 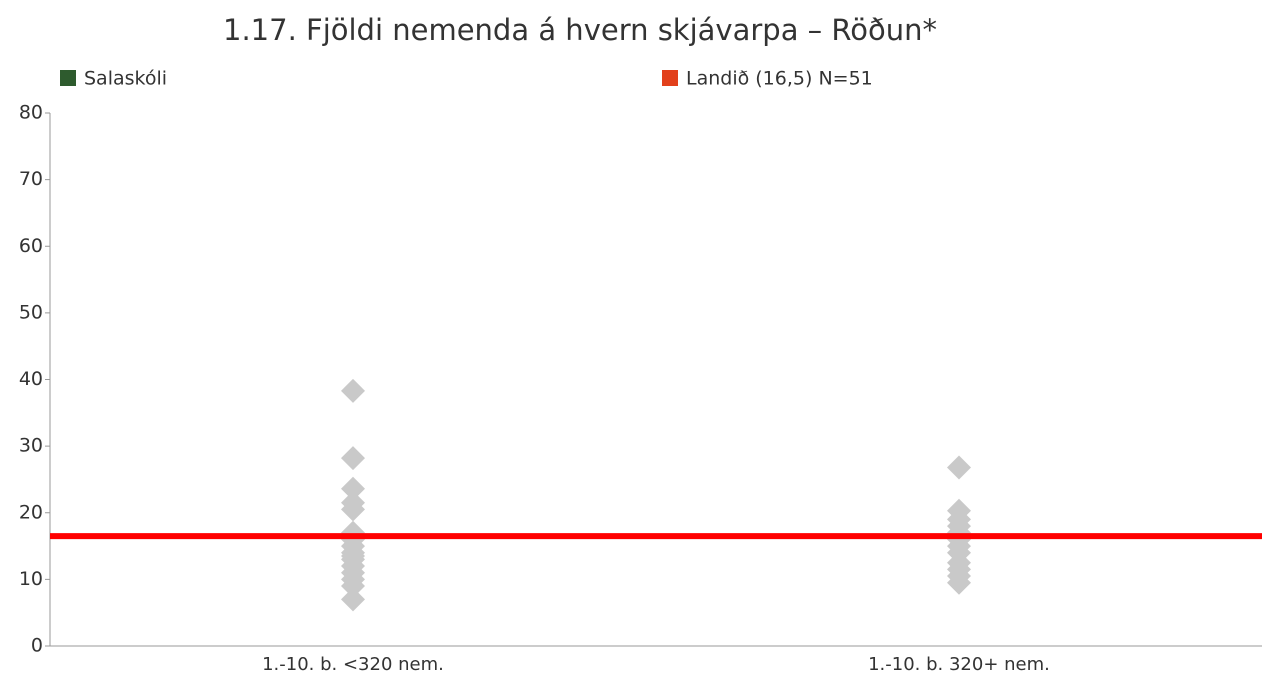 What do you see at coordinates (31, 446) in the screenshot?
I see `y-tick-label: 30` at bounding box center [31, 446].